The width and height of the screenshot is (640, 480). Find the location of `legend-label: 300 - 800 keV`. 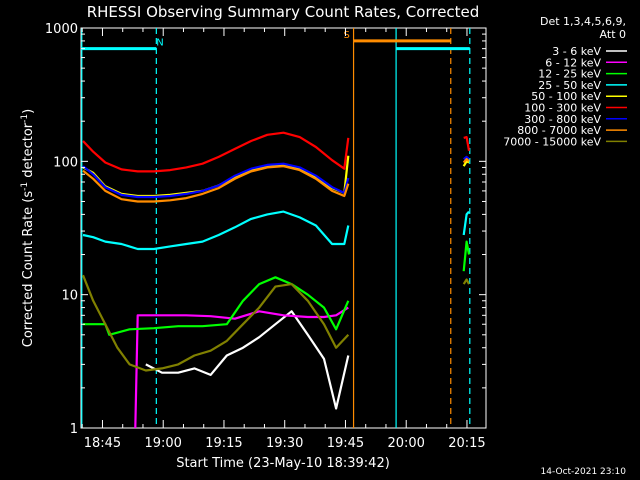

legend-label: 300 - 800 keV is located at coordinates (562, 119).